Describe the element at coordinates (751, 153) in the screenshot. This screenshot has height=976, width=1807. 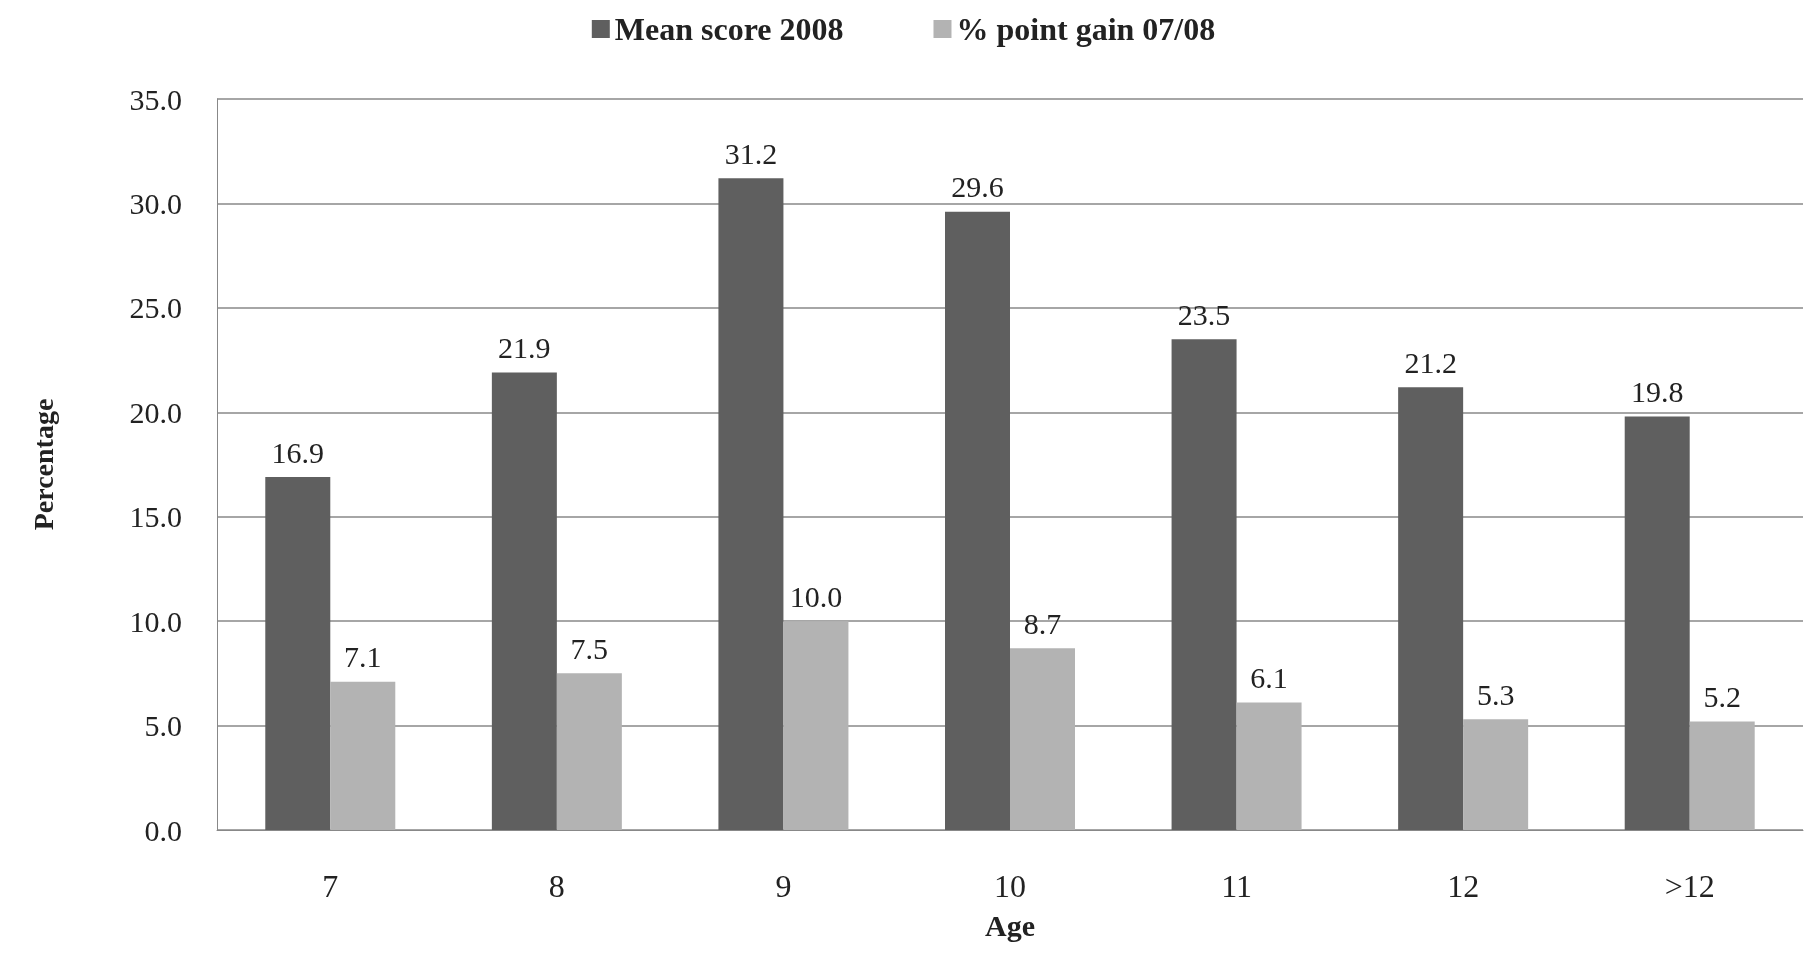
I see `data-label: 31.2` at that location.